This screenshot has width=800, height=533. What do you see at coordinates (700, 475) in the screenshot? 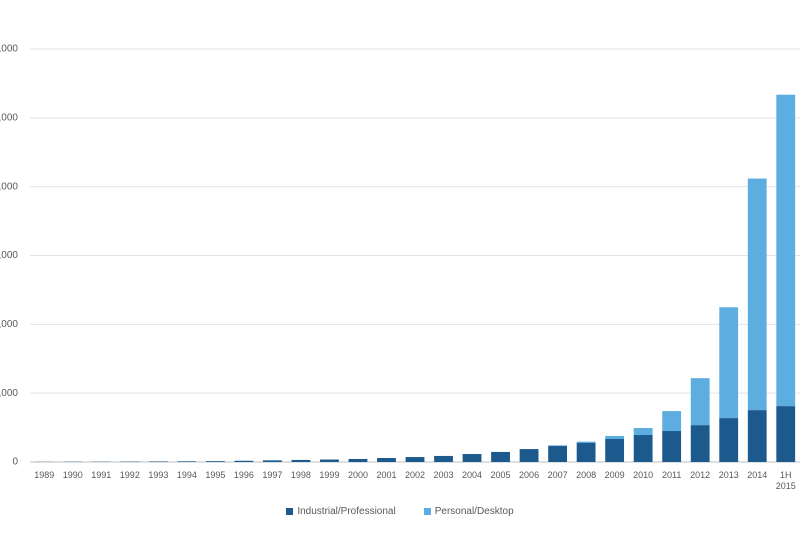
I see `x-tick-label: 2012` at bounding box center [700, 475].